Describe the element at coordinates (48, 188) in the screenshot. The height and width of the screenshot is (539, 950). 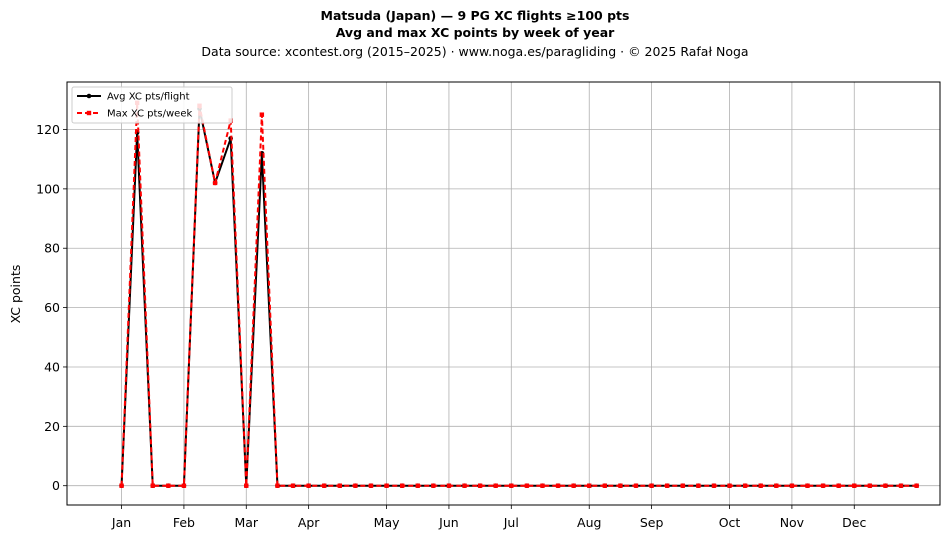
I see `y-tick-label: 100` at that location.